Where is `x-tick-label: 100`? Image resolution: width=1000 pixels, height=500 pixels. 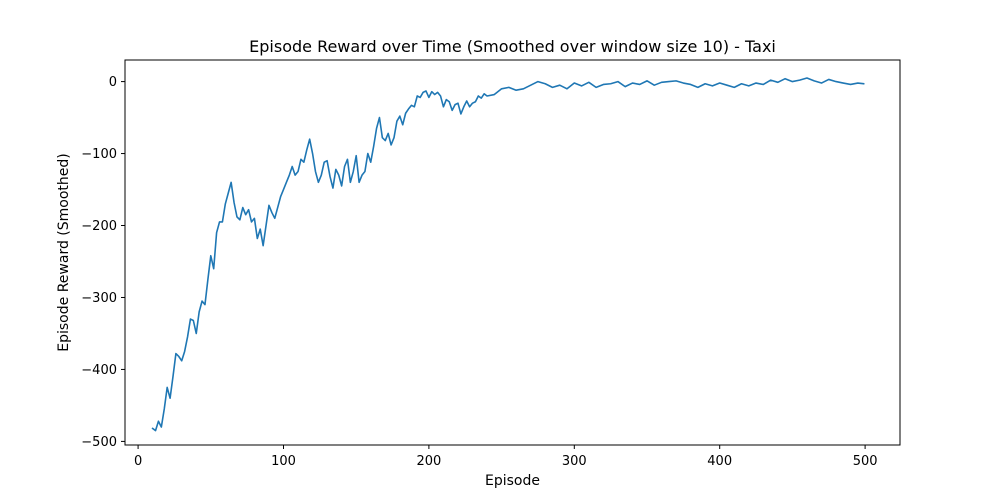
x-tick-label: 100 is located at coordinates (283, 461).